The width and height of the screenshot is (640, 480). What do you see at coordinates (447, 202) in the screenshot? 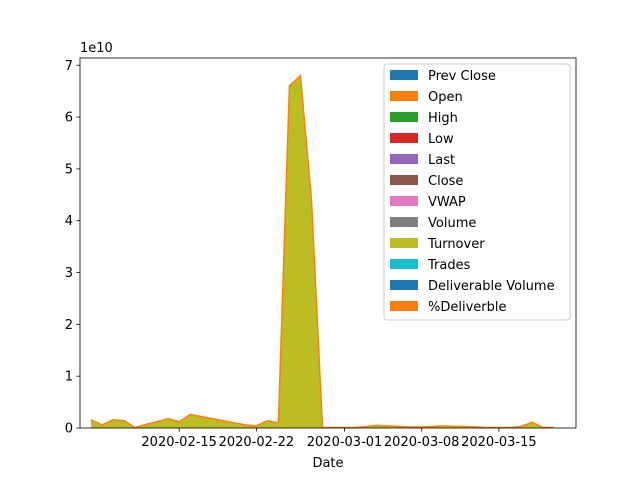
I see `legend-label: VWAP` at bounding box center [447, 202].